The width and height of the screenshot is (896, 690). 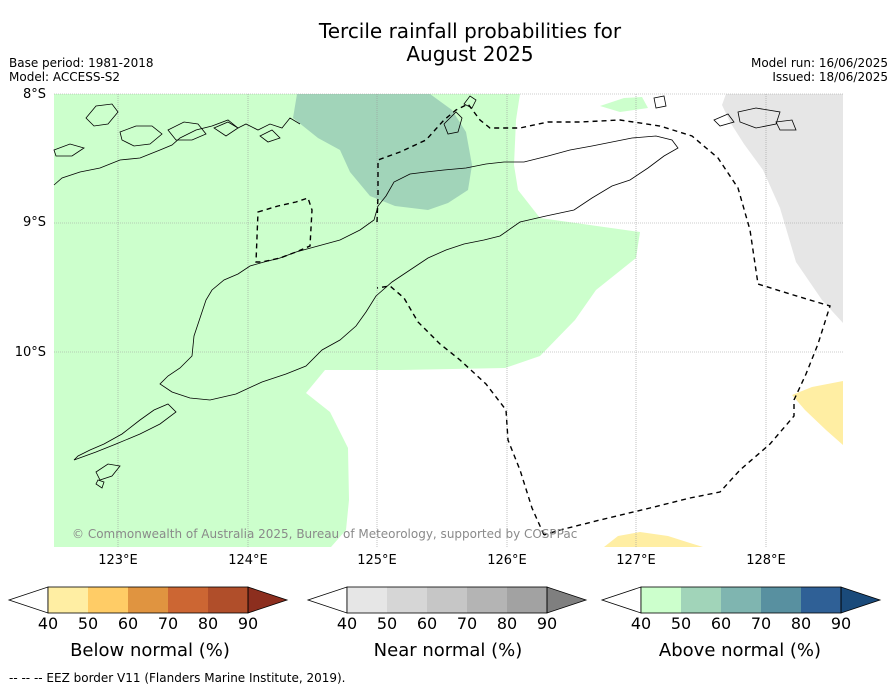 I want to click on lat-label-10s: 10°S, so click(x=30, y=352).